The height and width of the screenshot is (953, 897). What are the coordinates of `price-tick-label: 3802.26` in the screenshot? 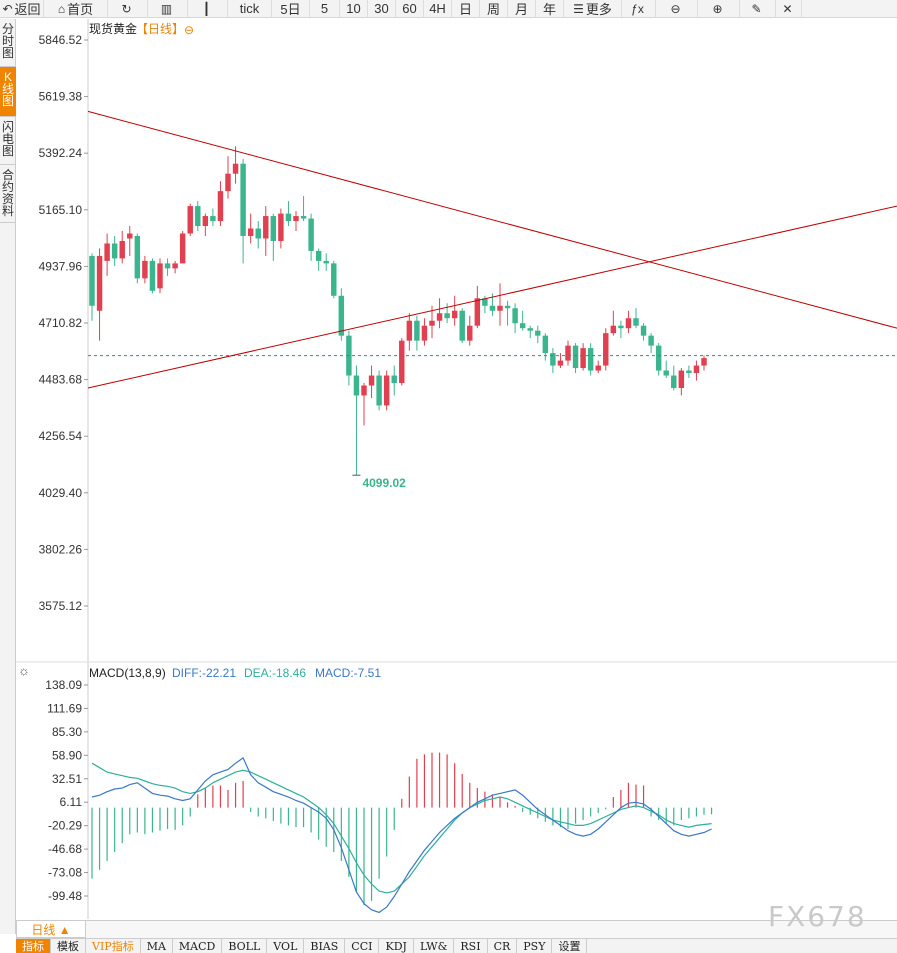 It's located at (61, 549).